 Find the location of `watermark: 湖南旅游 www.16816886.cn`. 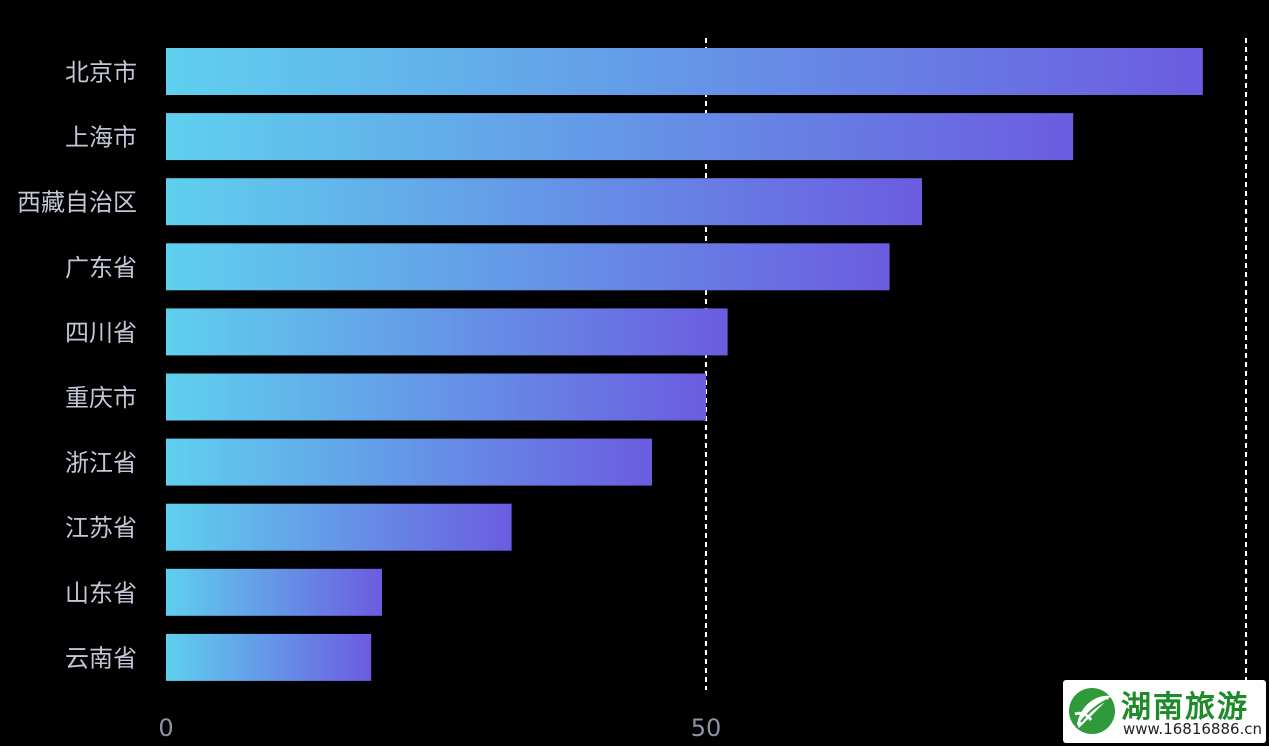

watermark: 湖南旅游 www.16816886.cn is located at coordinates (1164, 711).